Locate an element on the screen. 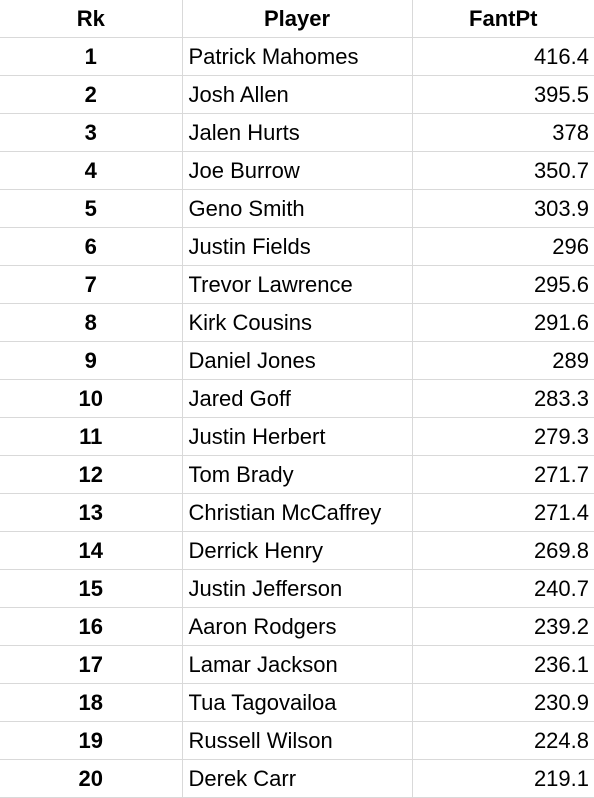 This screenshot has height=798, width=594. player-cell: Justin Jefferson is located at coordinates (297, 588).